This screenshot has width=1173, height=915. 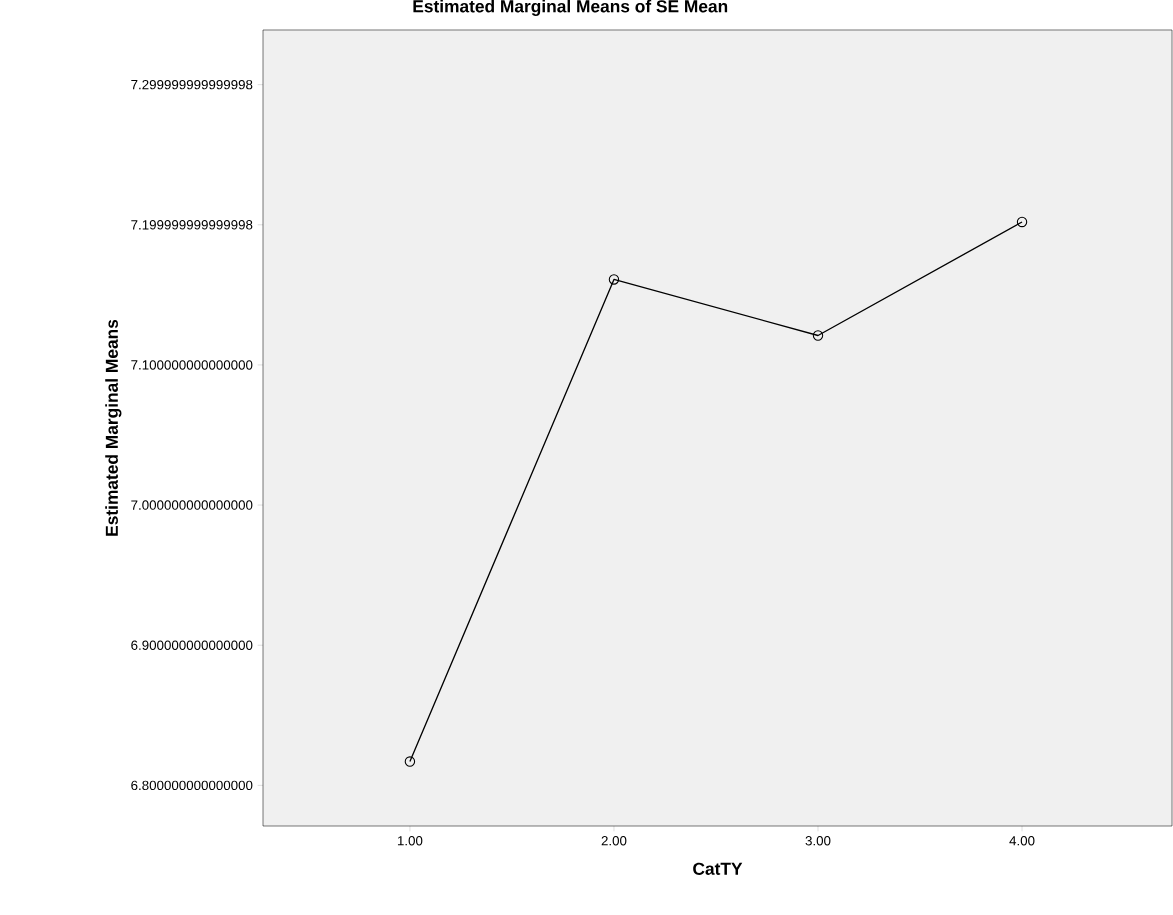 I want to click on y-tick-label: 7.100000000000000, so click(x=192, y=365).